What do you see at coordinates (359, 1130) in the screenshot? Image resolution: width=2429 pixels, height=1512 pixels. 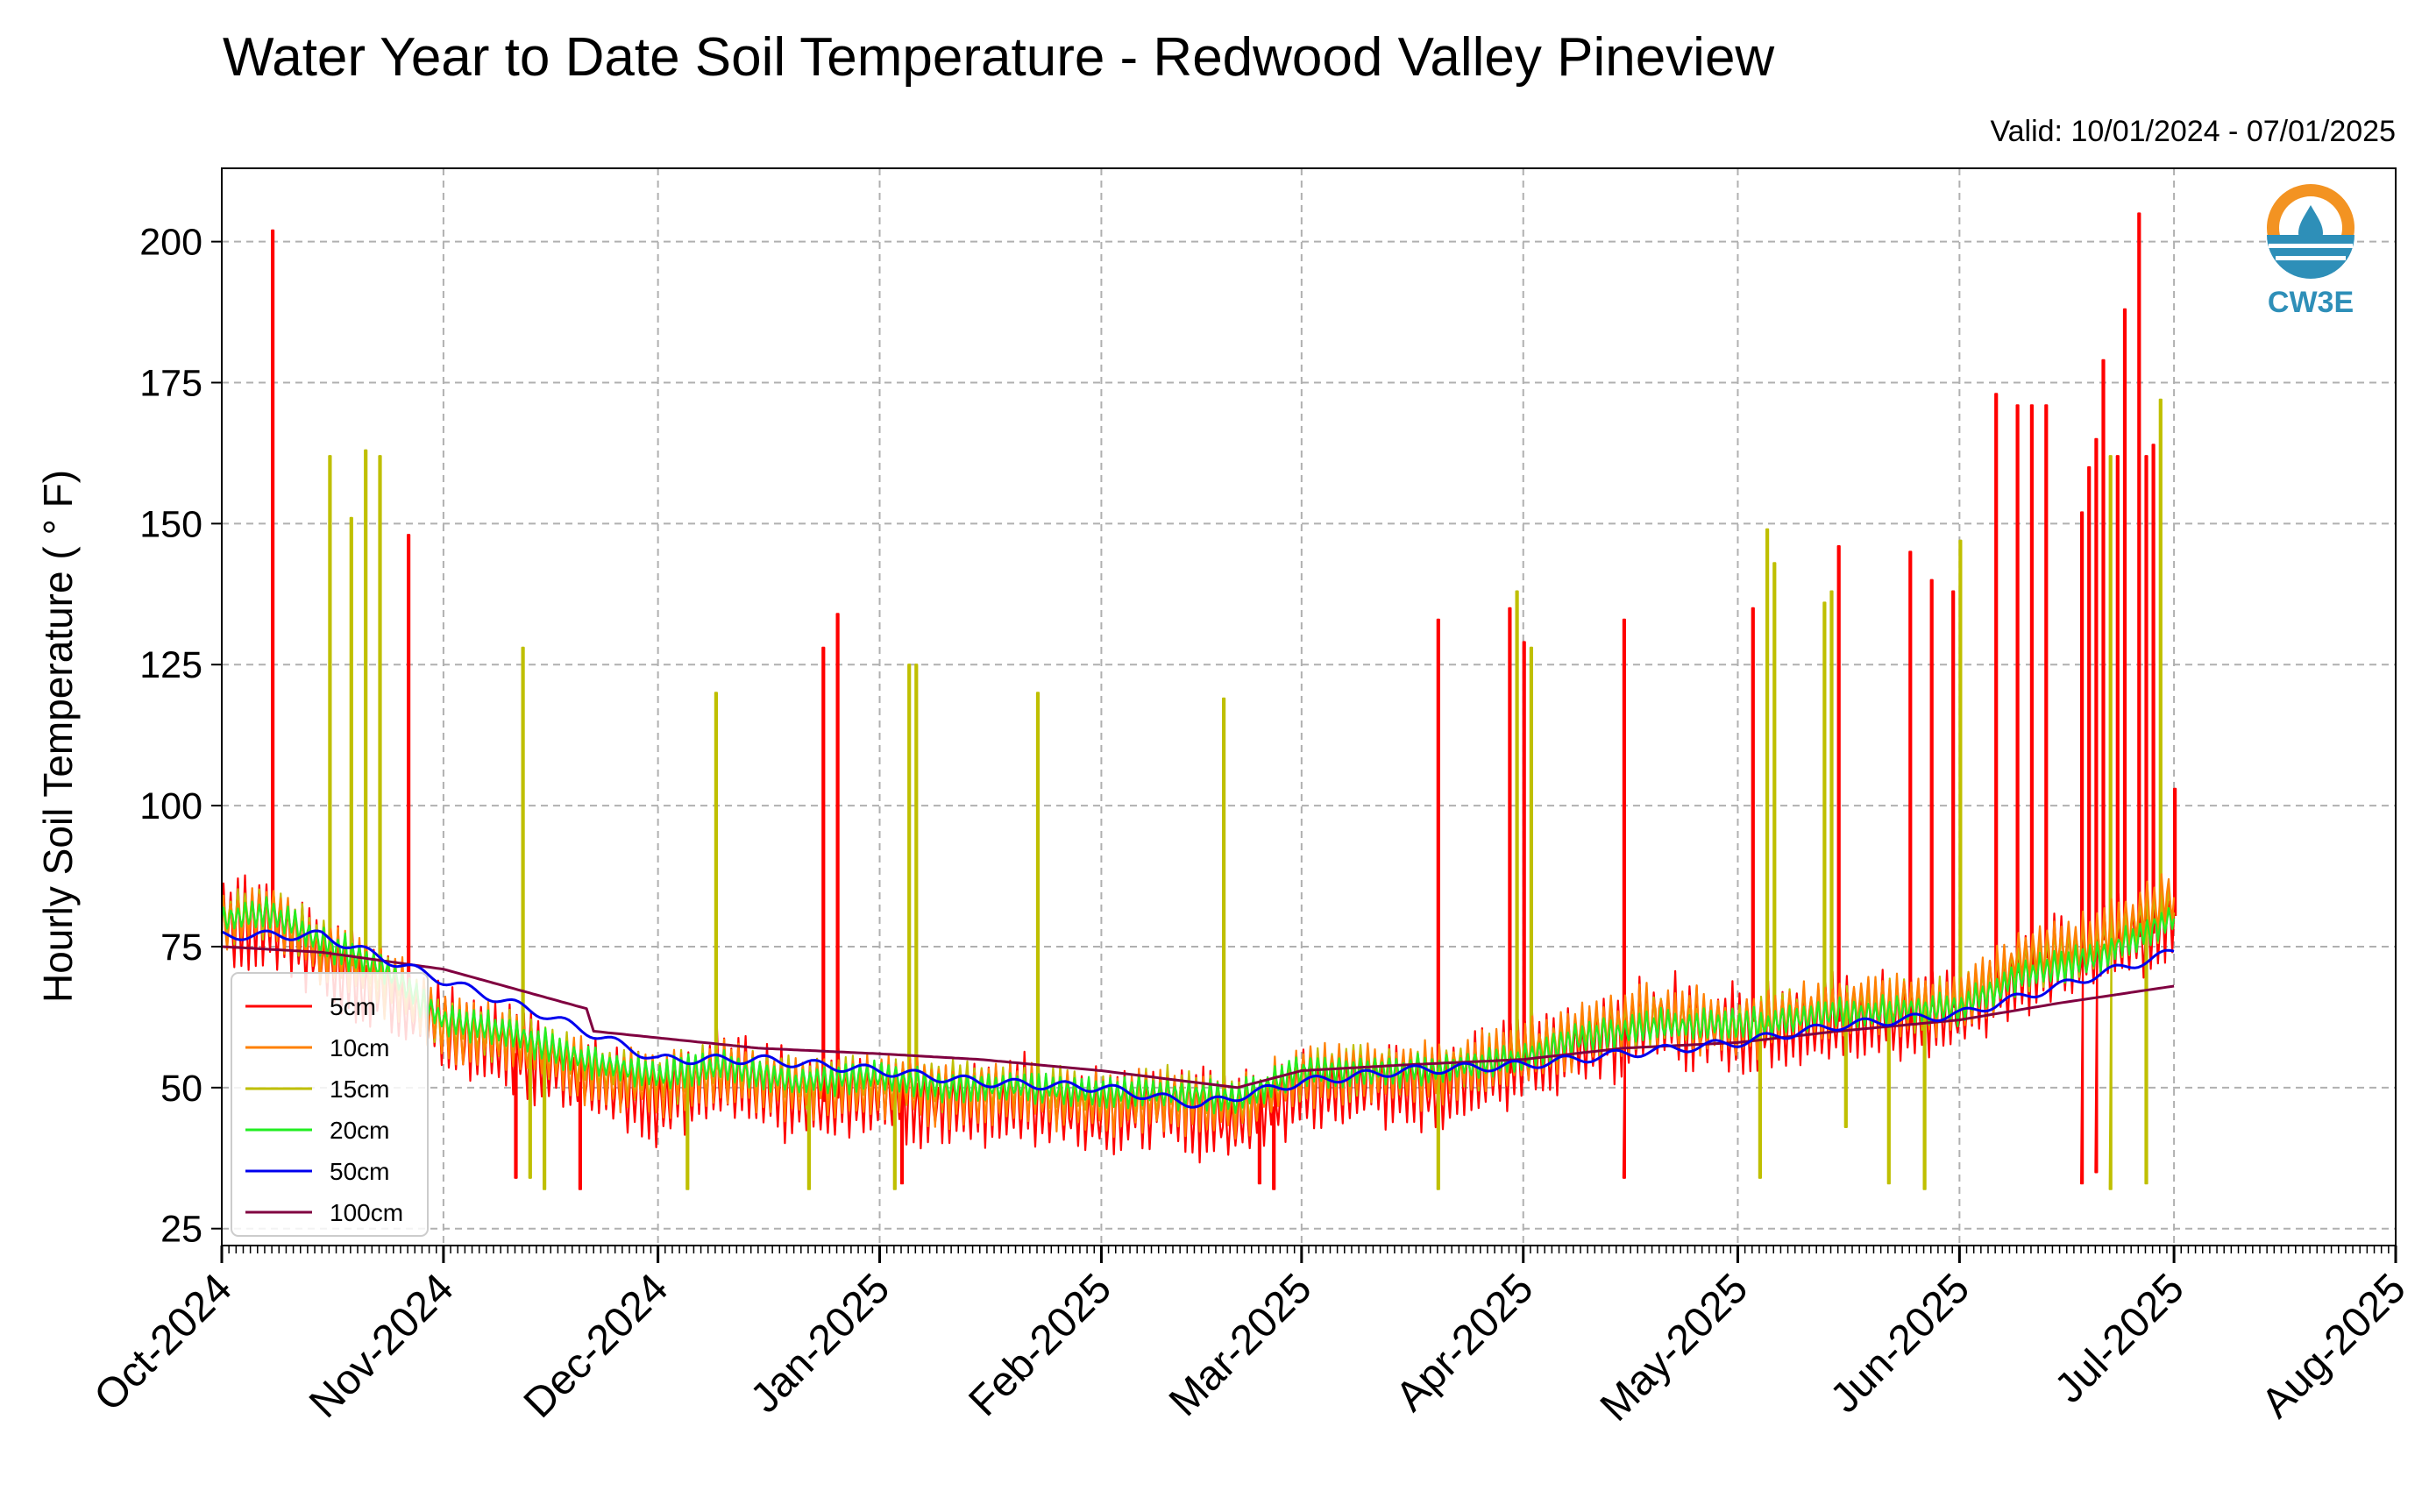 I see `legend-label-20cm: 20cm` at bounding box center [359, 1130].